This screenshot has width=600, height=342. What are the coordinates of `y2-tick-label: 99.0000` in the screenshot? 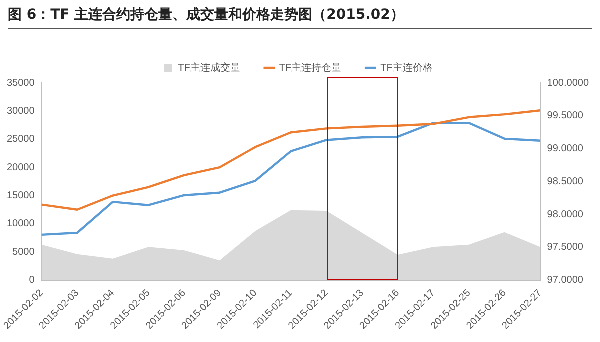 It's located at (565, 149).